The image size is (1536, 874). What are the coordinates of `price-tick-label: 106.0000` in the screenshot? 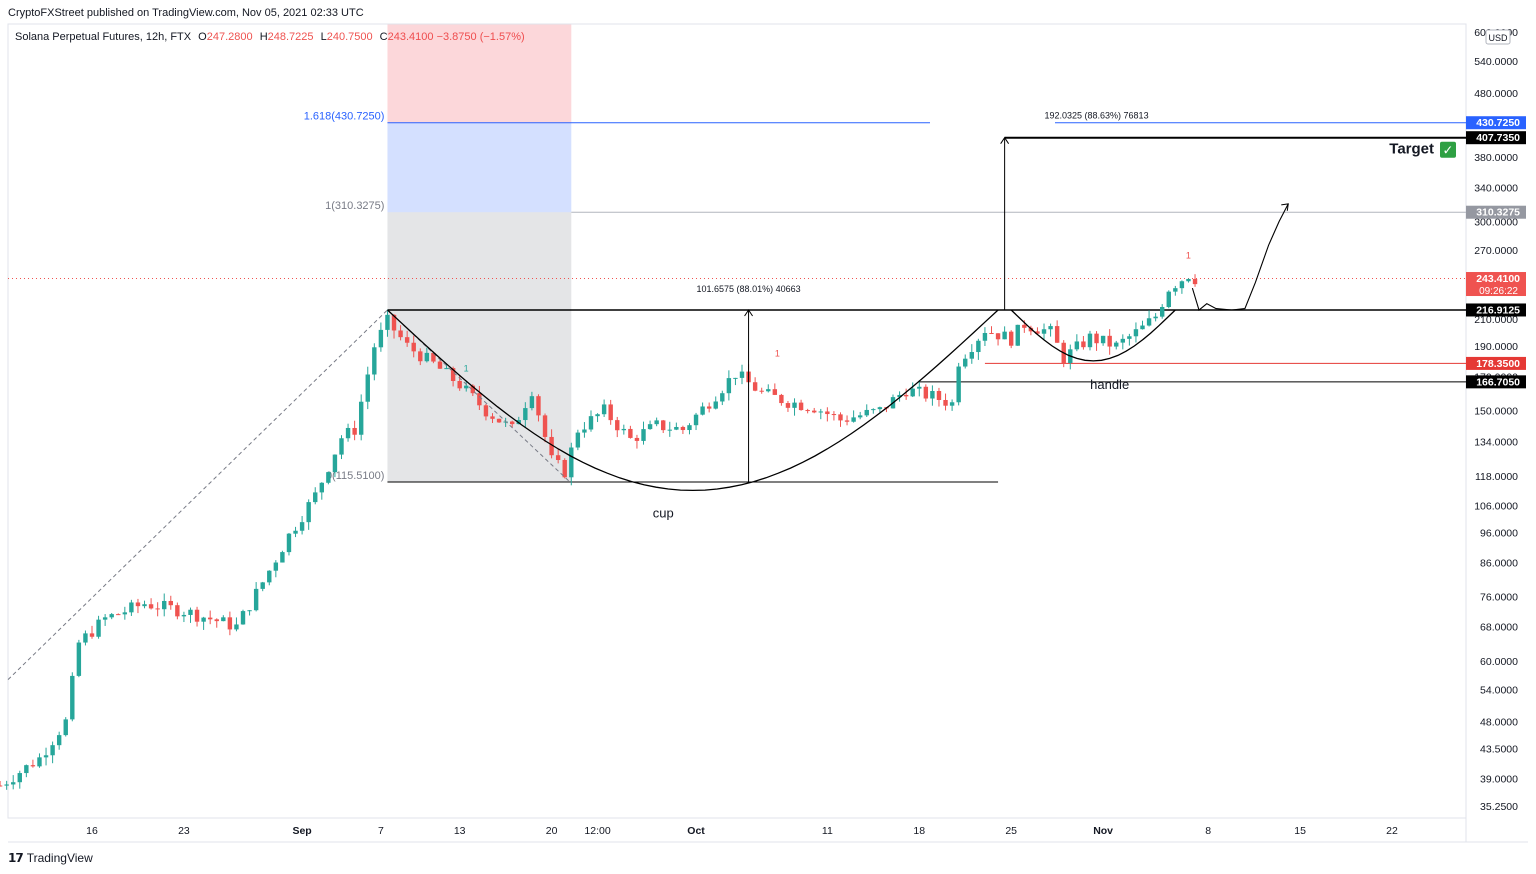 It's located at (1496, 506).